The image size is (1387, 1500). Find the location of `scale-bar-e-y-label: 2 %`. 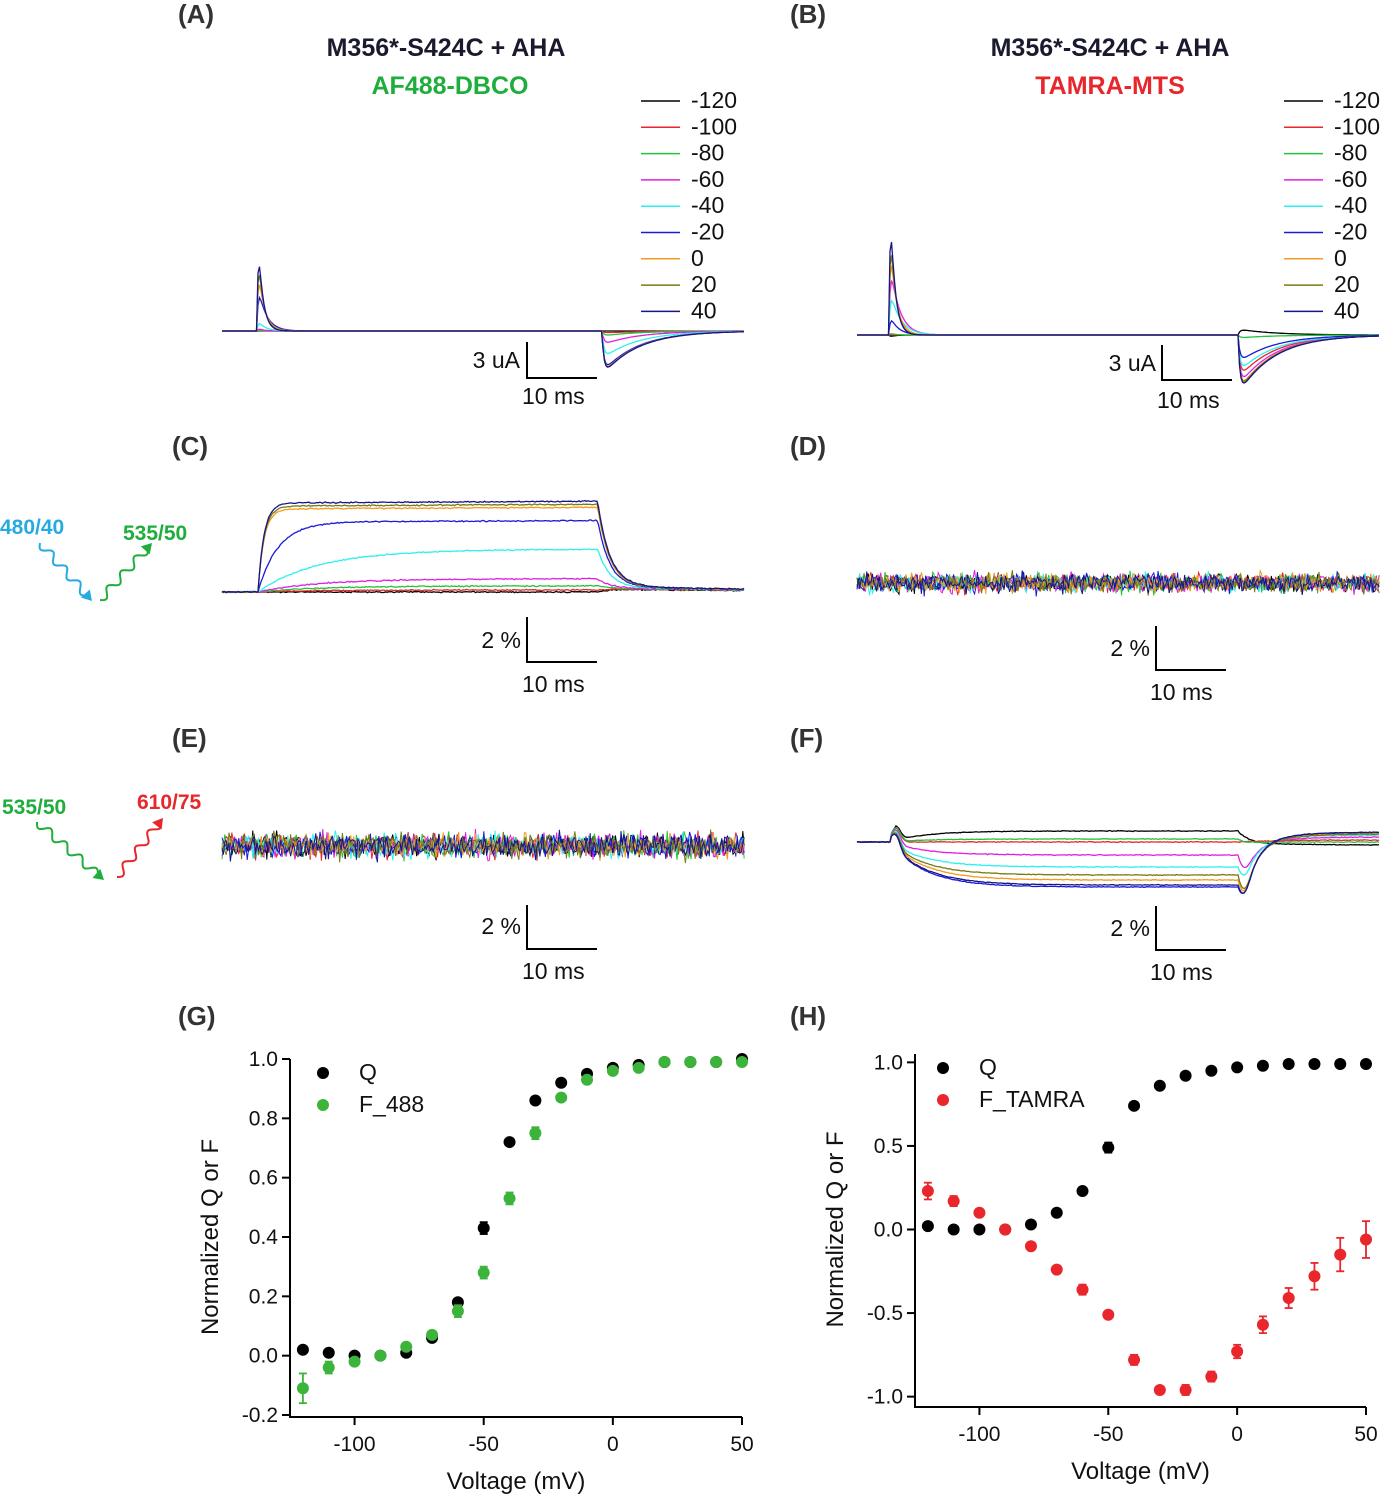

scale-bar-e-y-label: 2 % is located at coordinates (501, 926).